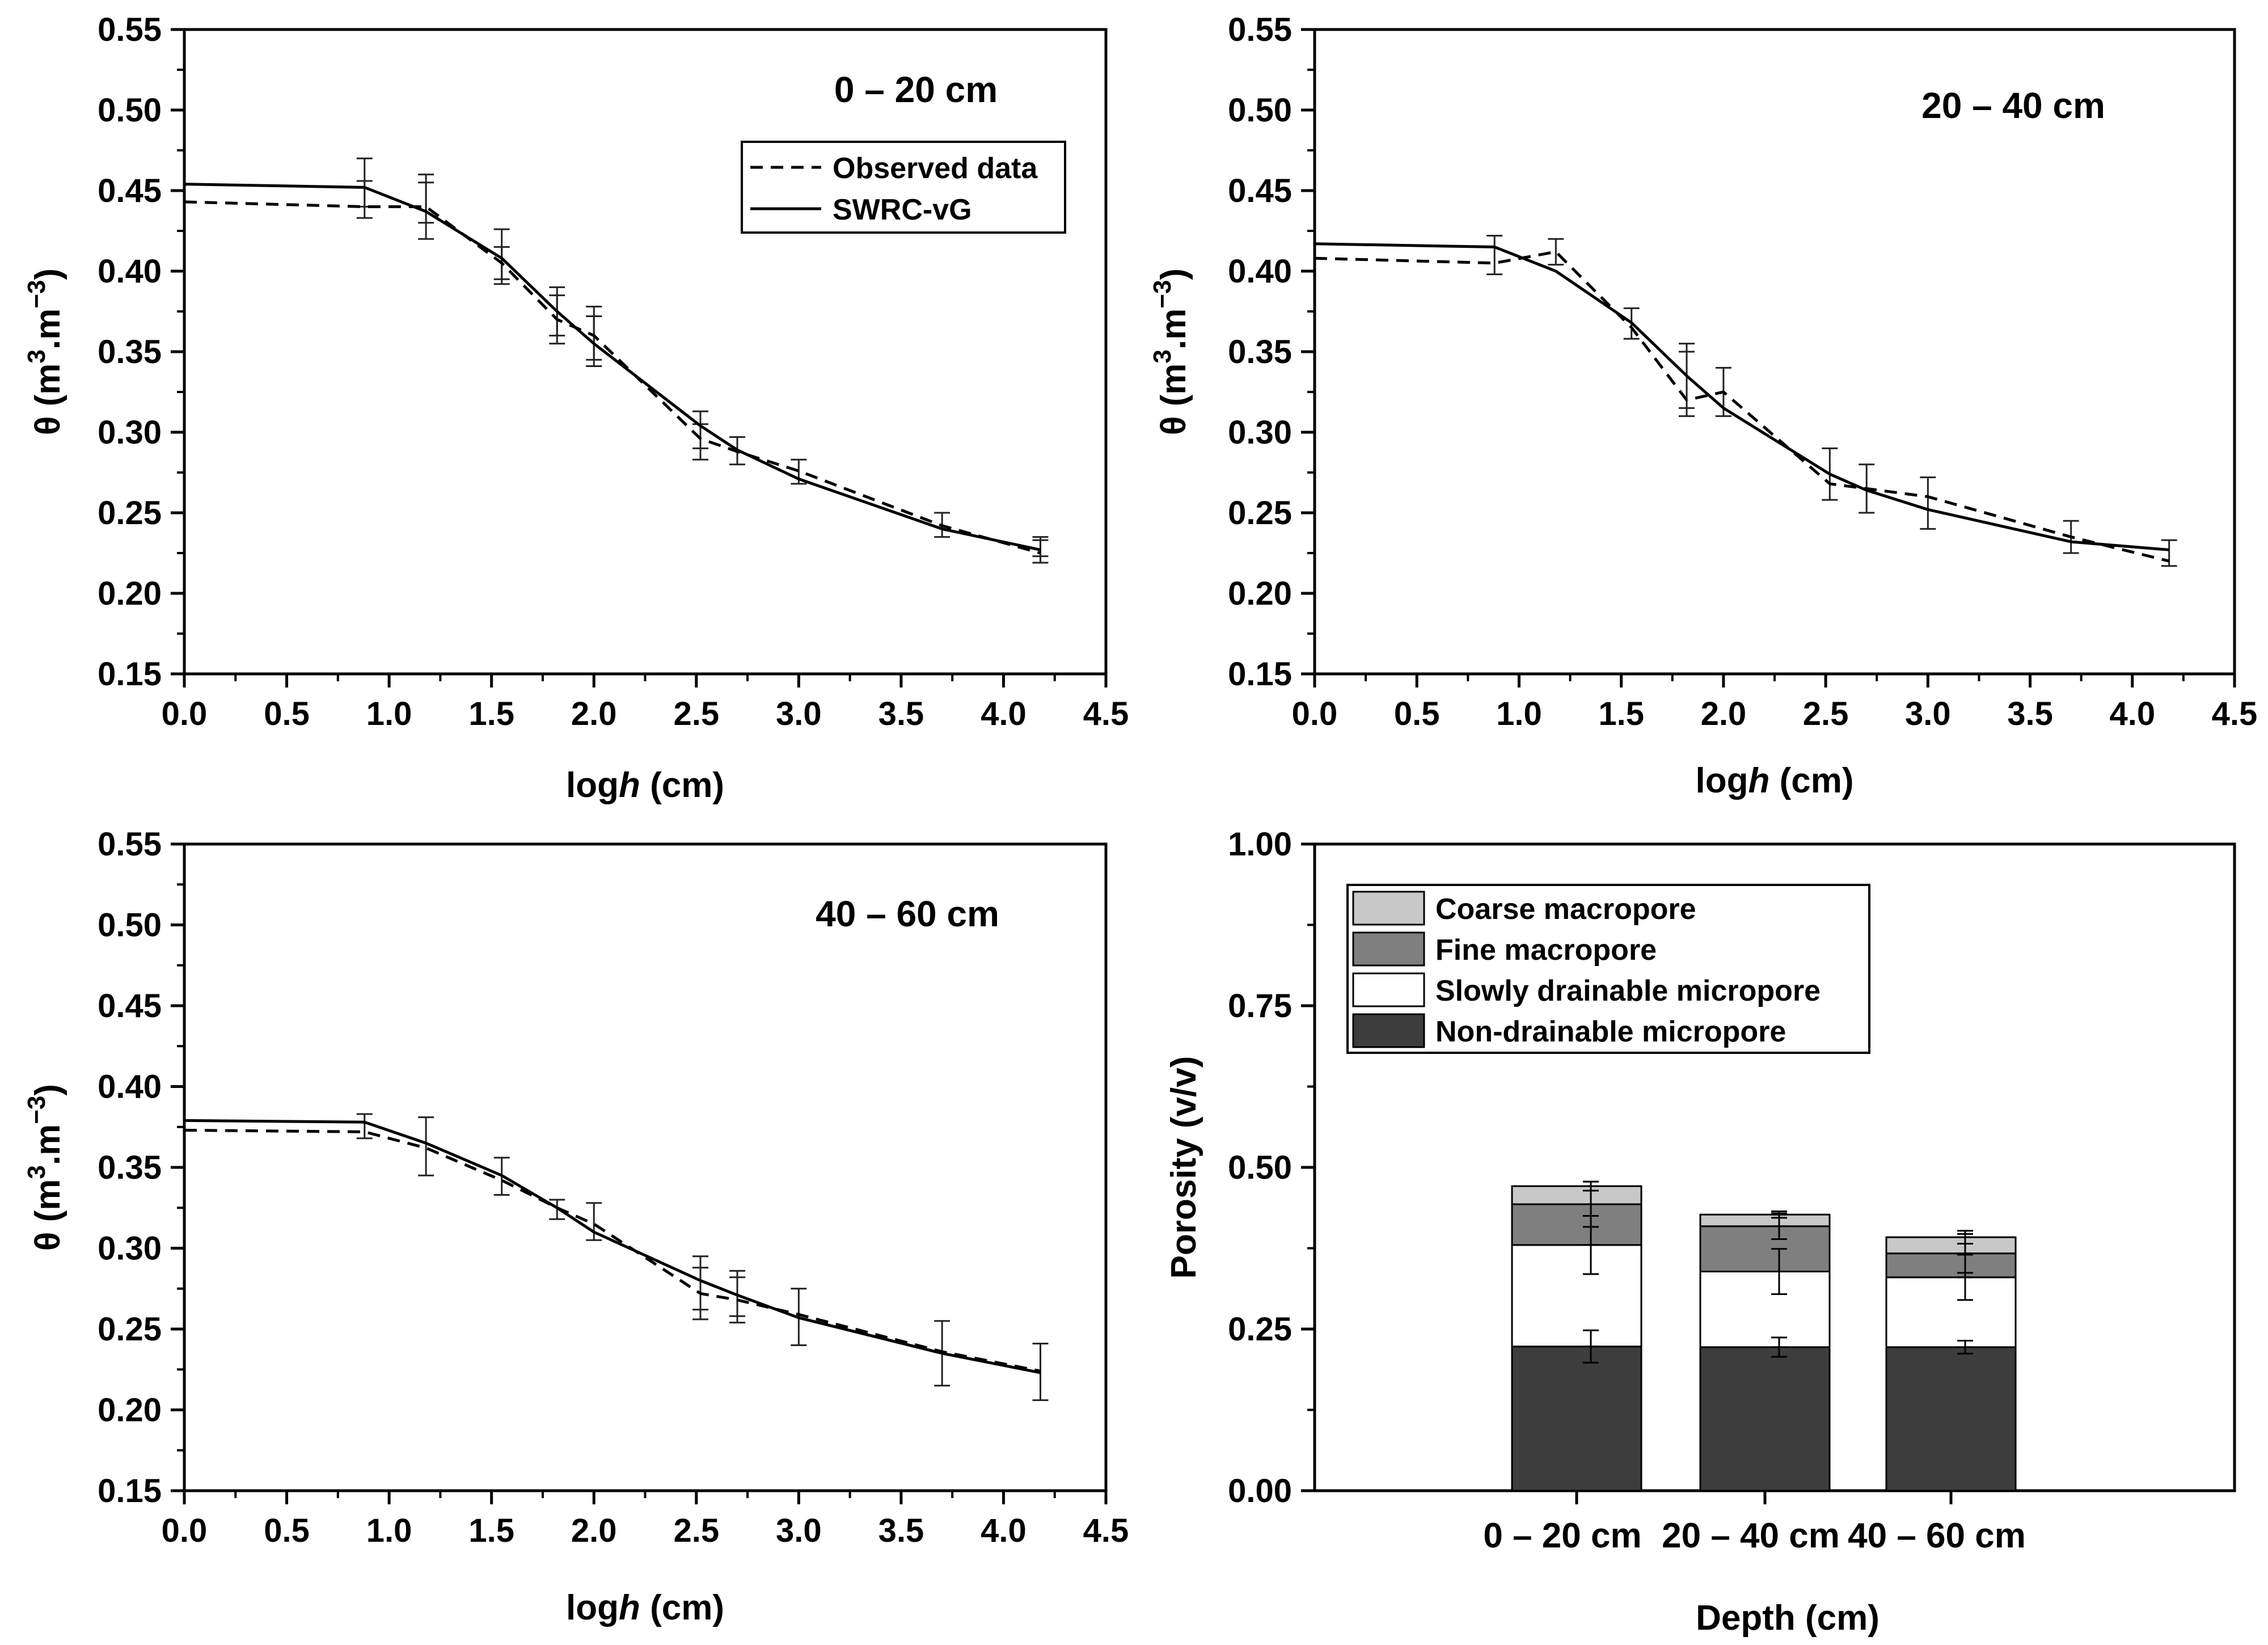 This screenshot has height=1645, width=2268. Describe the element at coordinates (389, 1530) in the screenshot. I see `x-tick-label: 1.0` at that location.